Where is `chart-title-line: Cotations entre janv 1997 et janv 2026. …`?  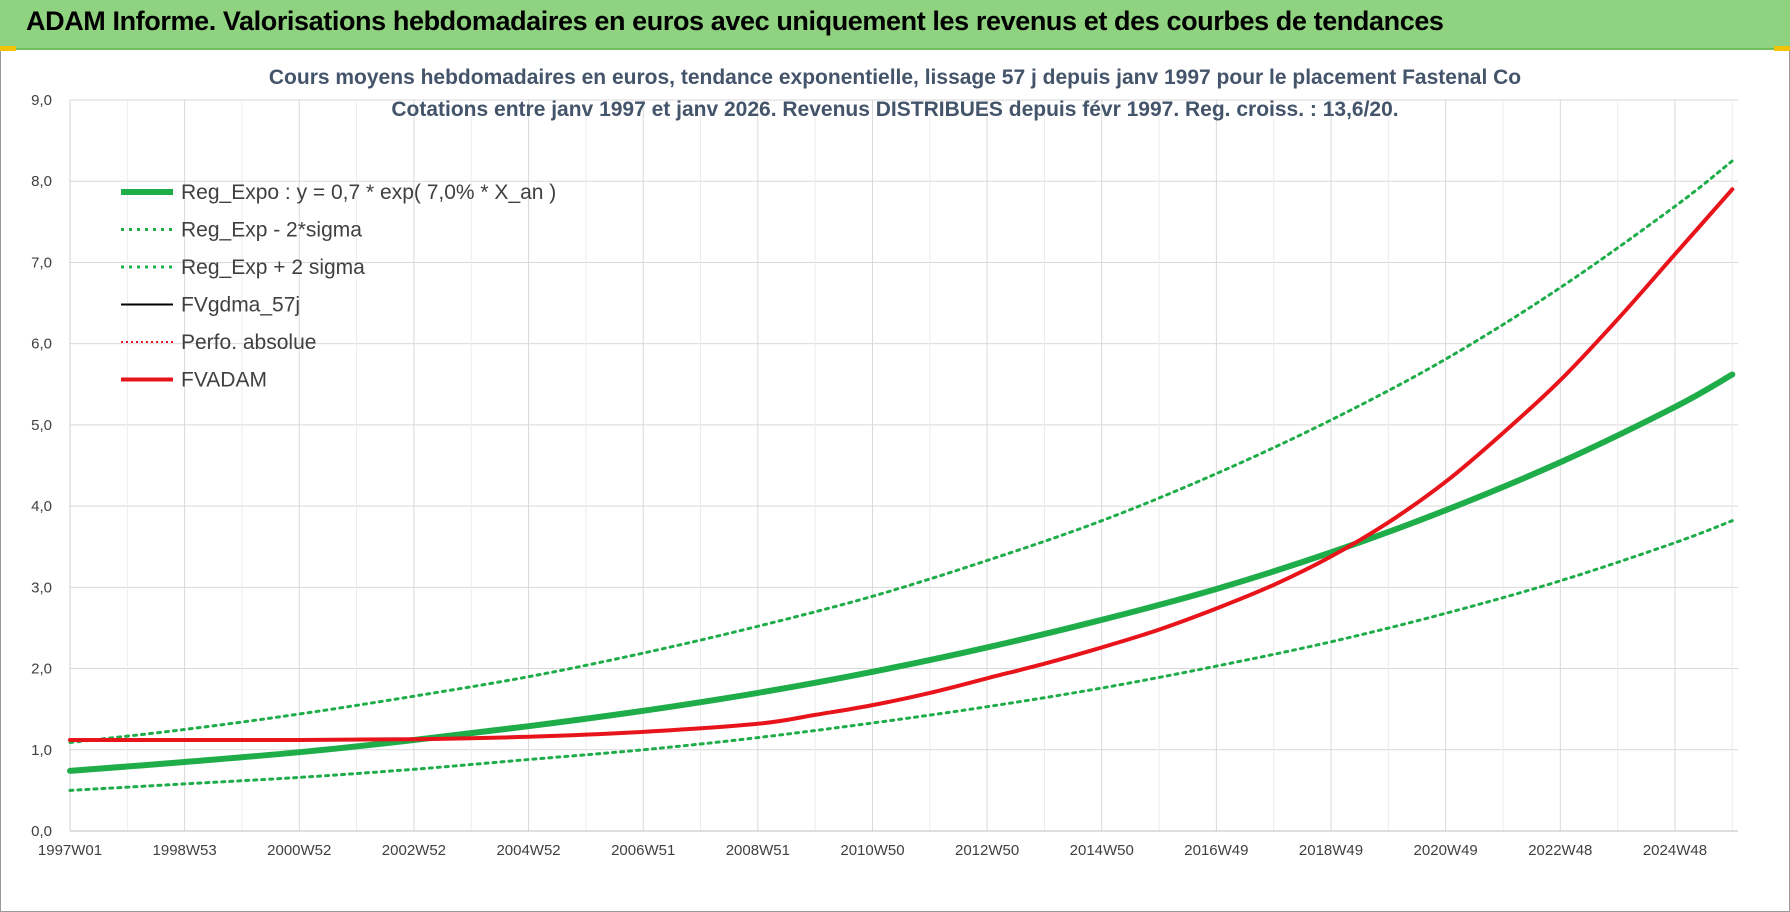
chart-title-line: Cotations entre janv 1997 et janv 2026. … is located at coordinates (894, 109).